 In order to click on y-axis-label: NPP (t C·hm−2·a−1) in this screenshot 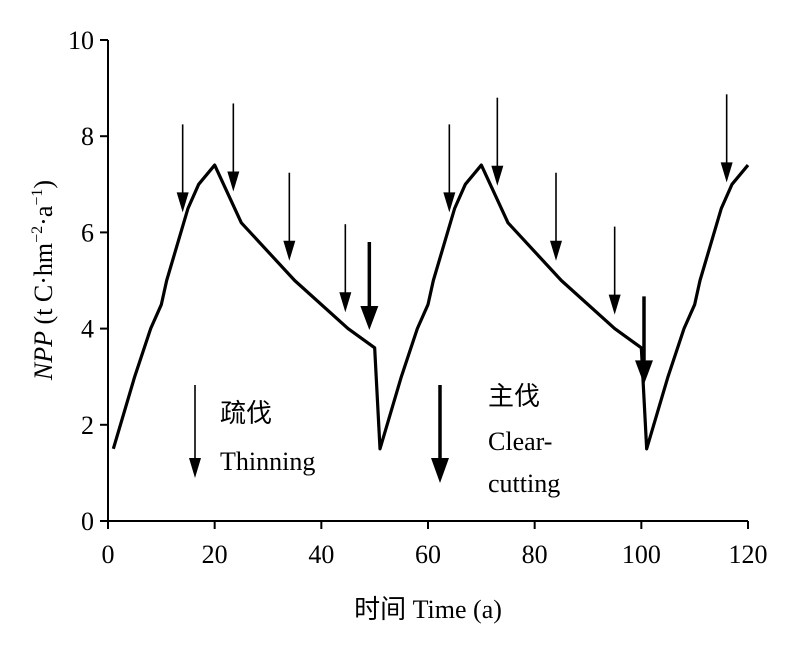, I will do `click(43, 280)`.